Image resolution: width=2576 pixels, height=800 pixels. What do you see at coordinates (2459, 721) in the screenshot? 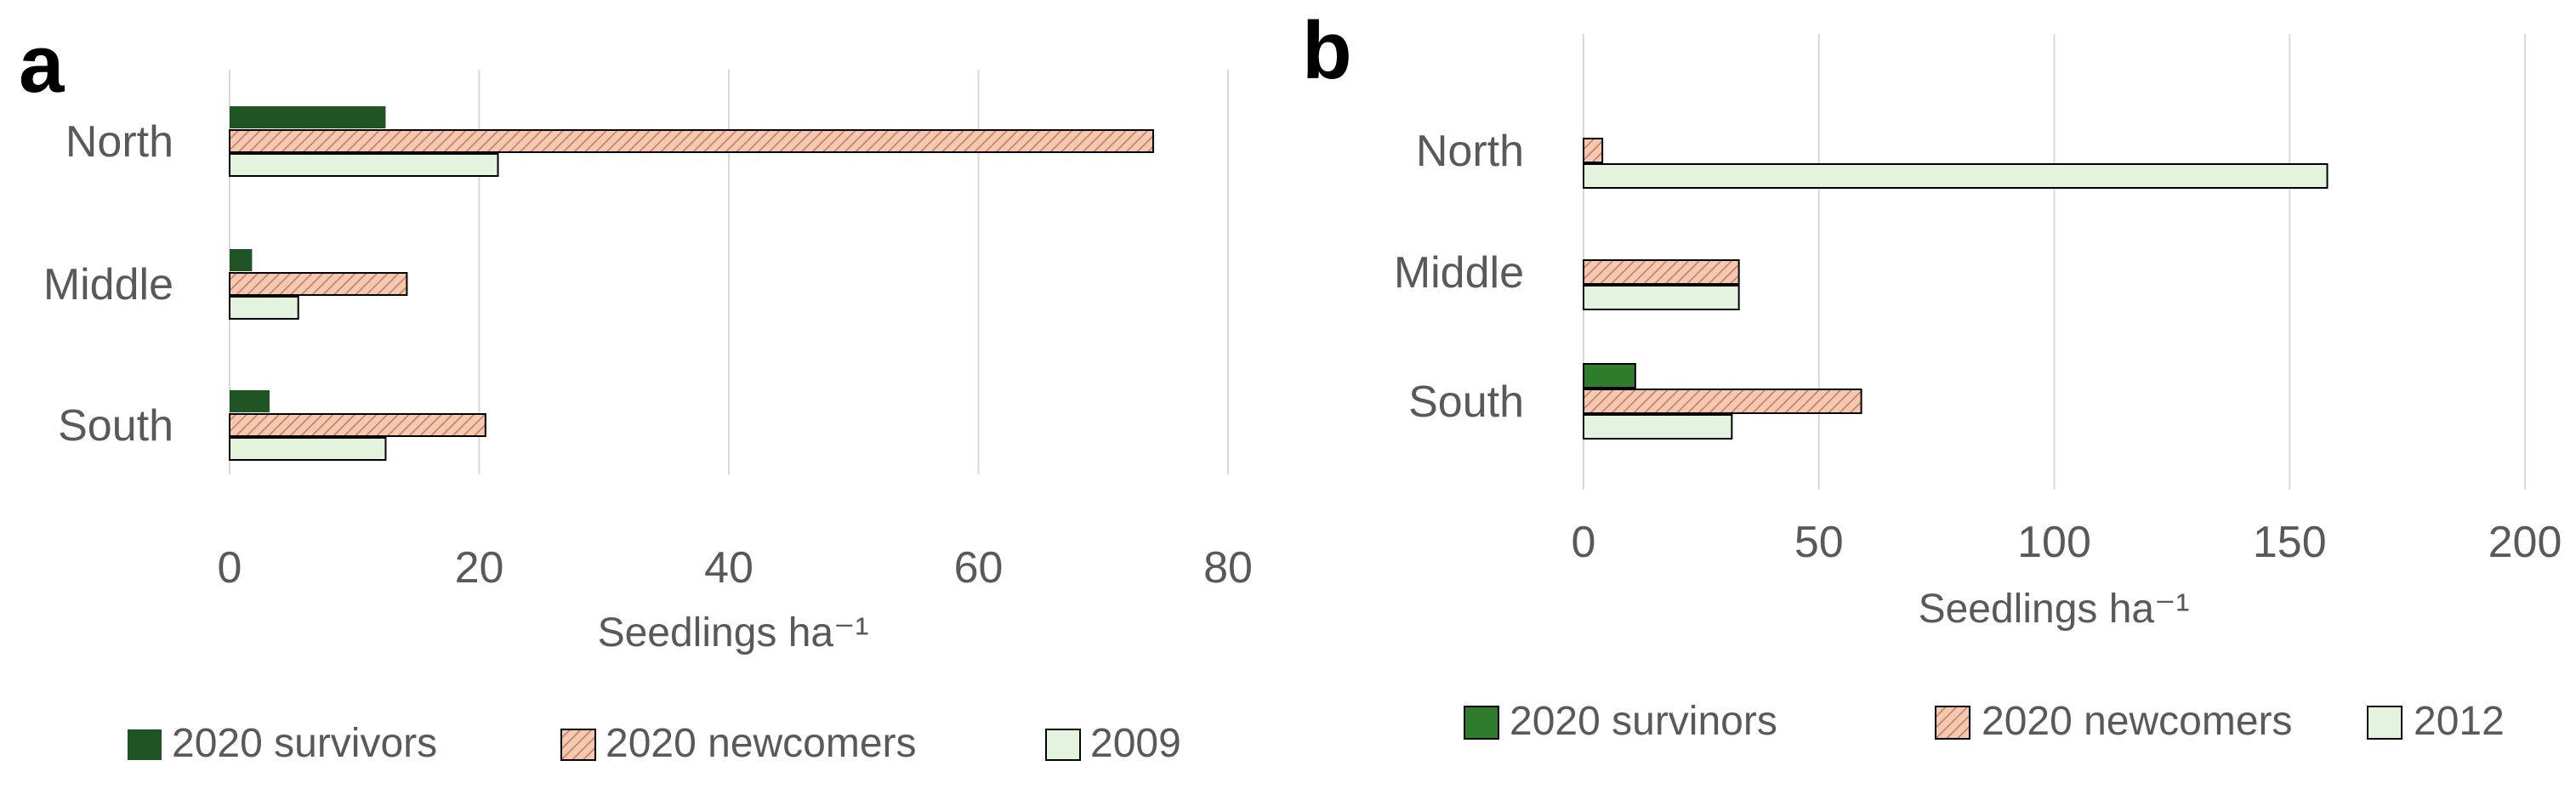
I see `legend-label: 2012` at bounding box center [2459, 721].